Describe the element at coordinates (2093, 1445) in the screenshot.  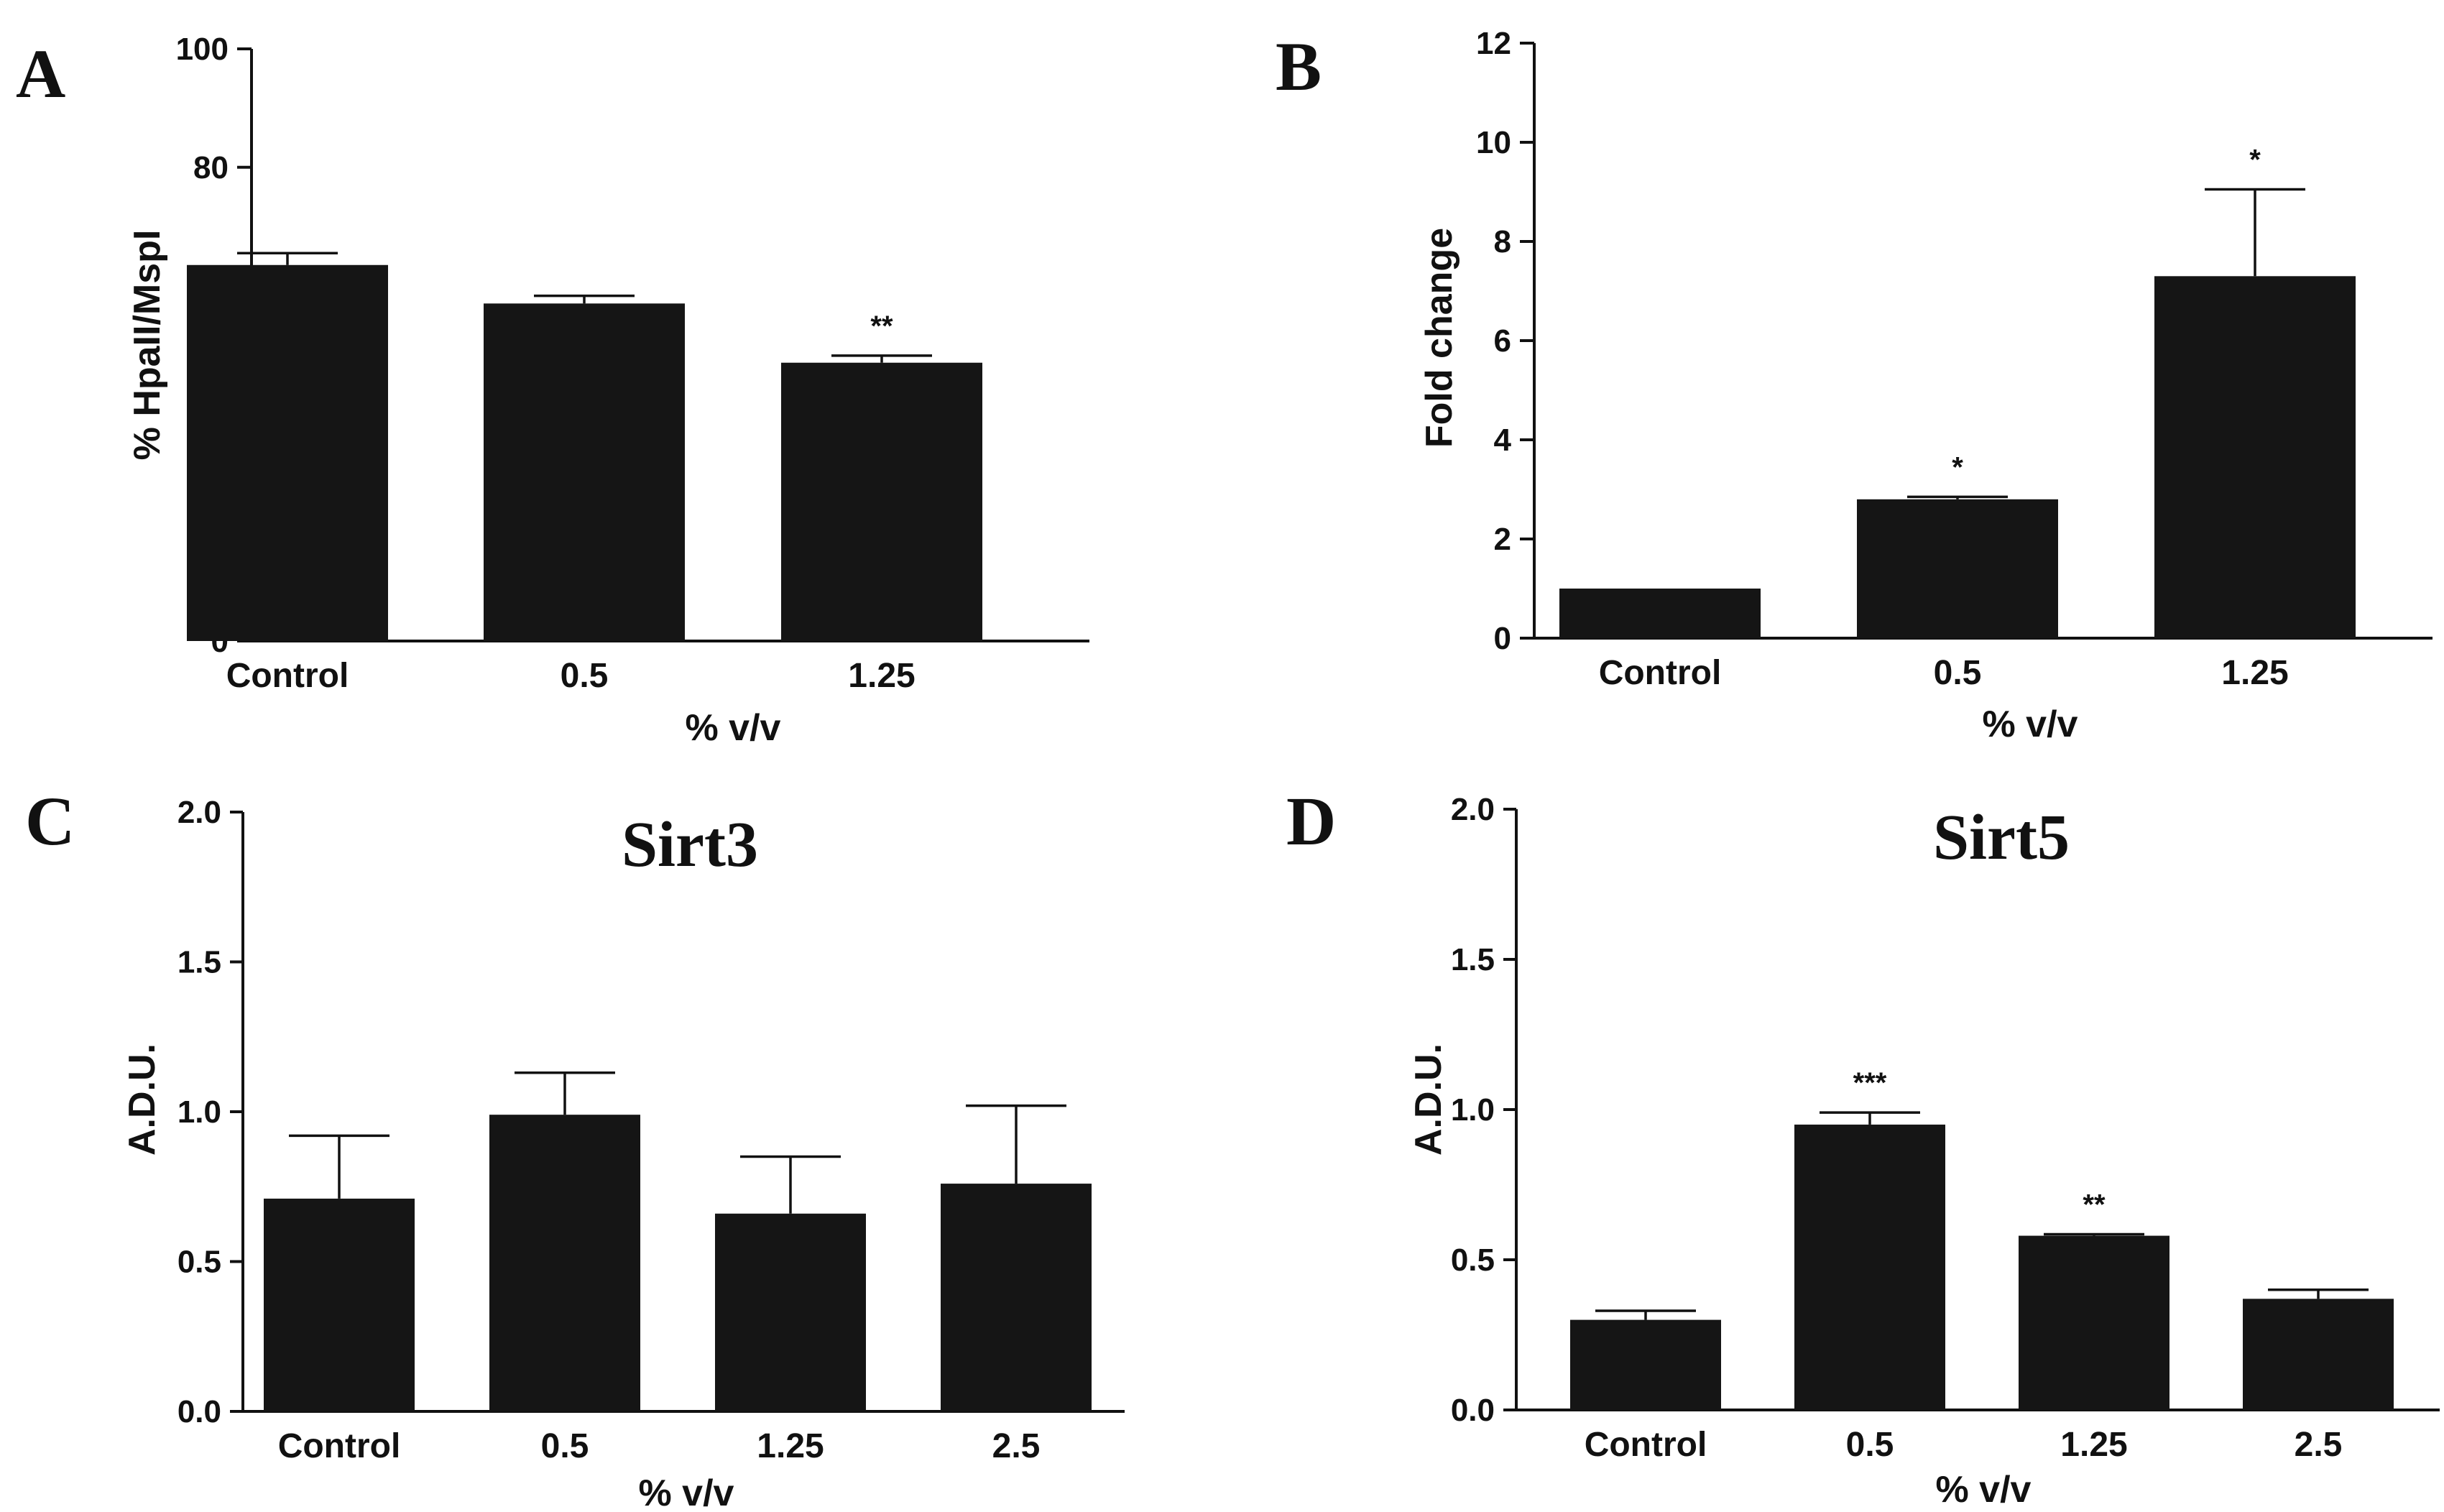
I see `x-tick-label-d-2: 1.25` at that location.